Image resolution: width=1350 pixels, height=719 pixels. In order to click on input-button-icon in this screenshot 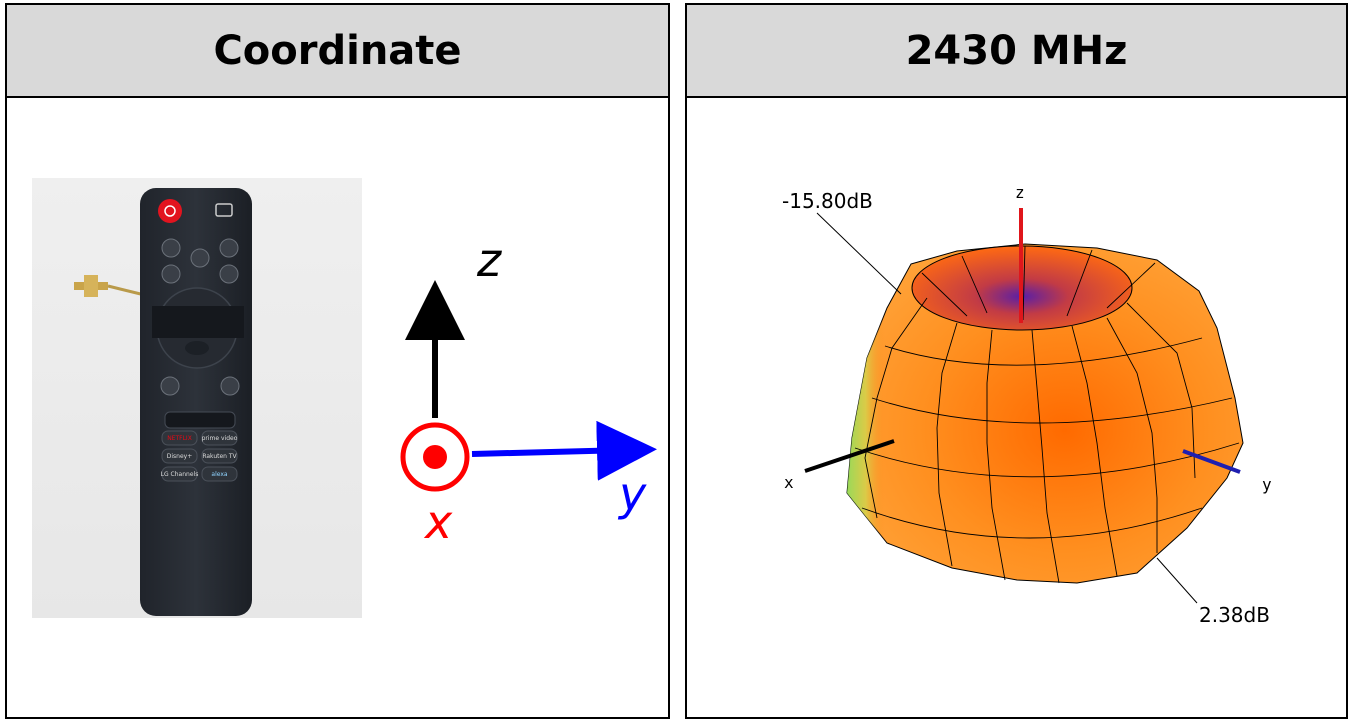, I will do `click(224, 210)`.